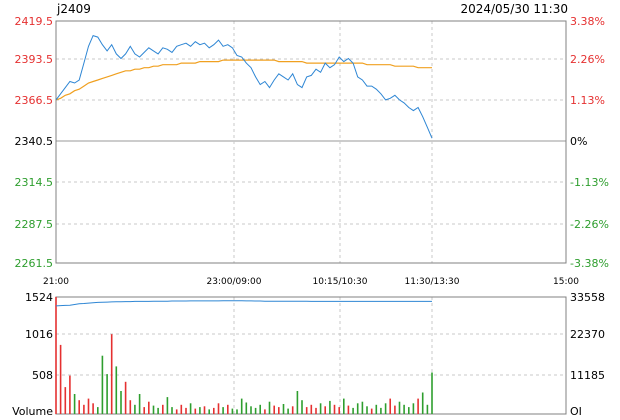 The image size is (620, 420). I want to click on pct-tick-label: 1.13%, so click(587, 100).